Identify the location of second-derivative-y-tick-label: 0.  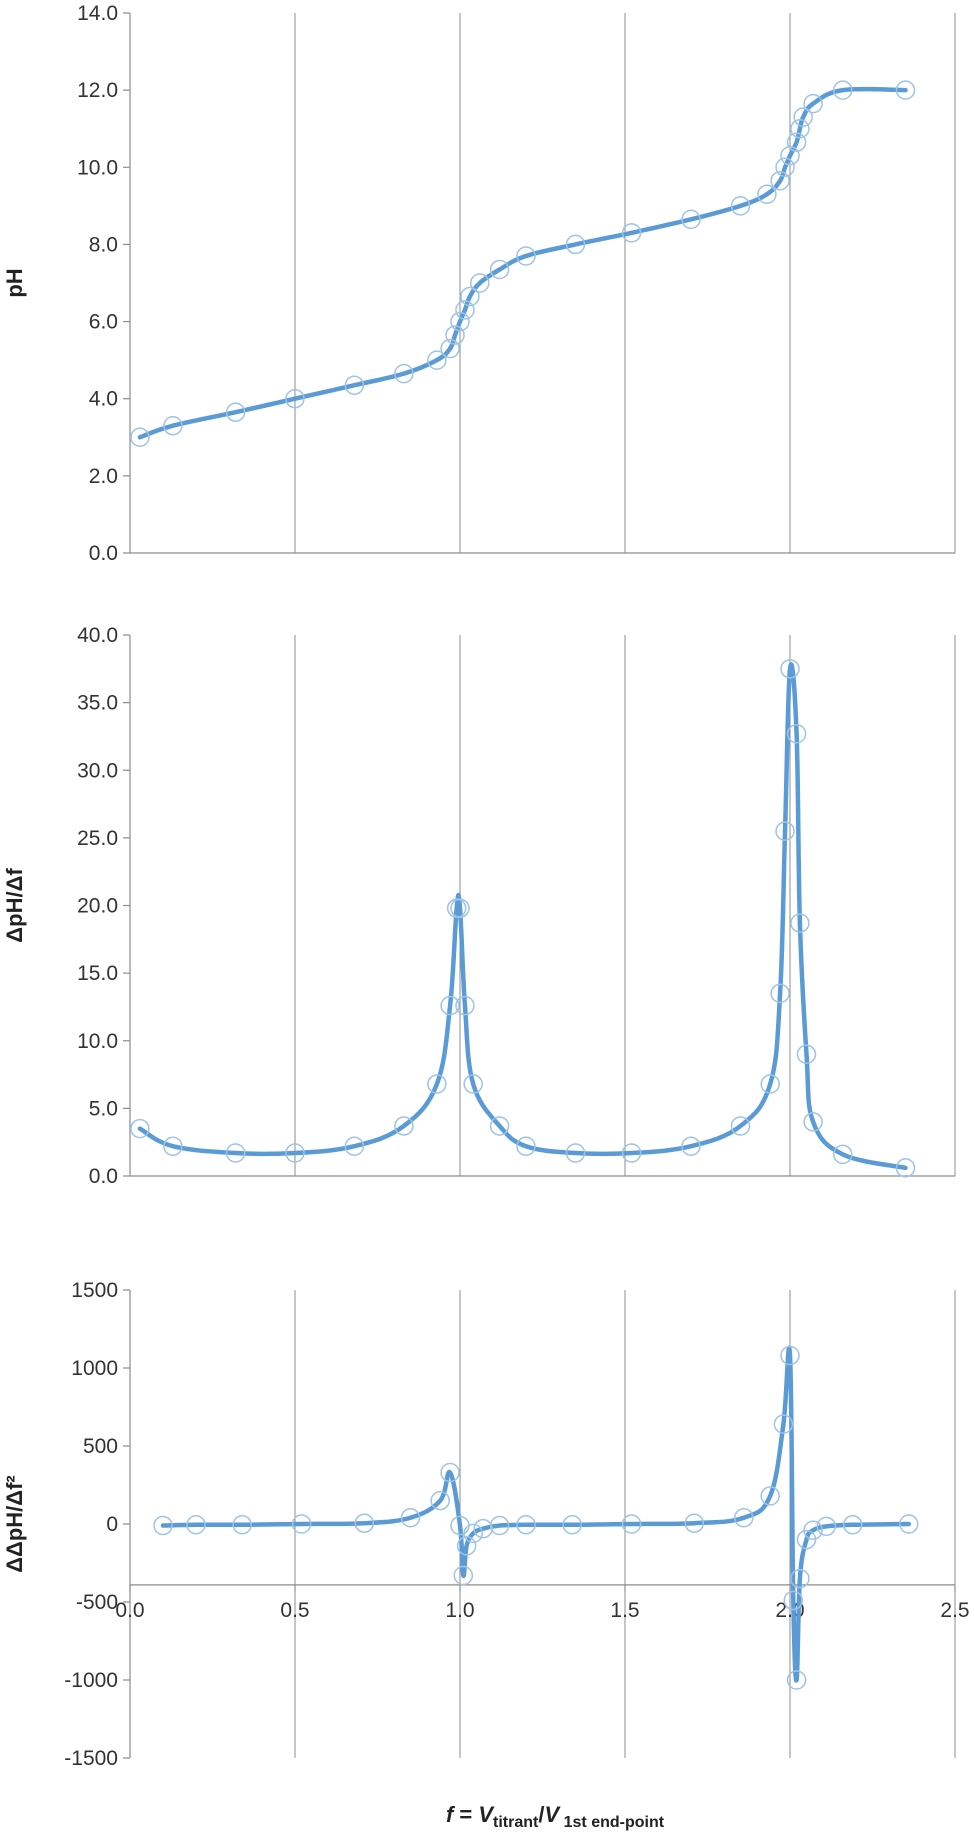
(112, 1524).